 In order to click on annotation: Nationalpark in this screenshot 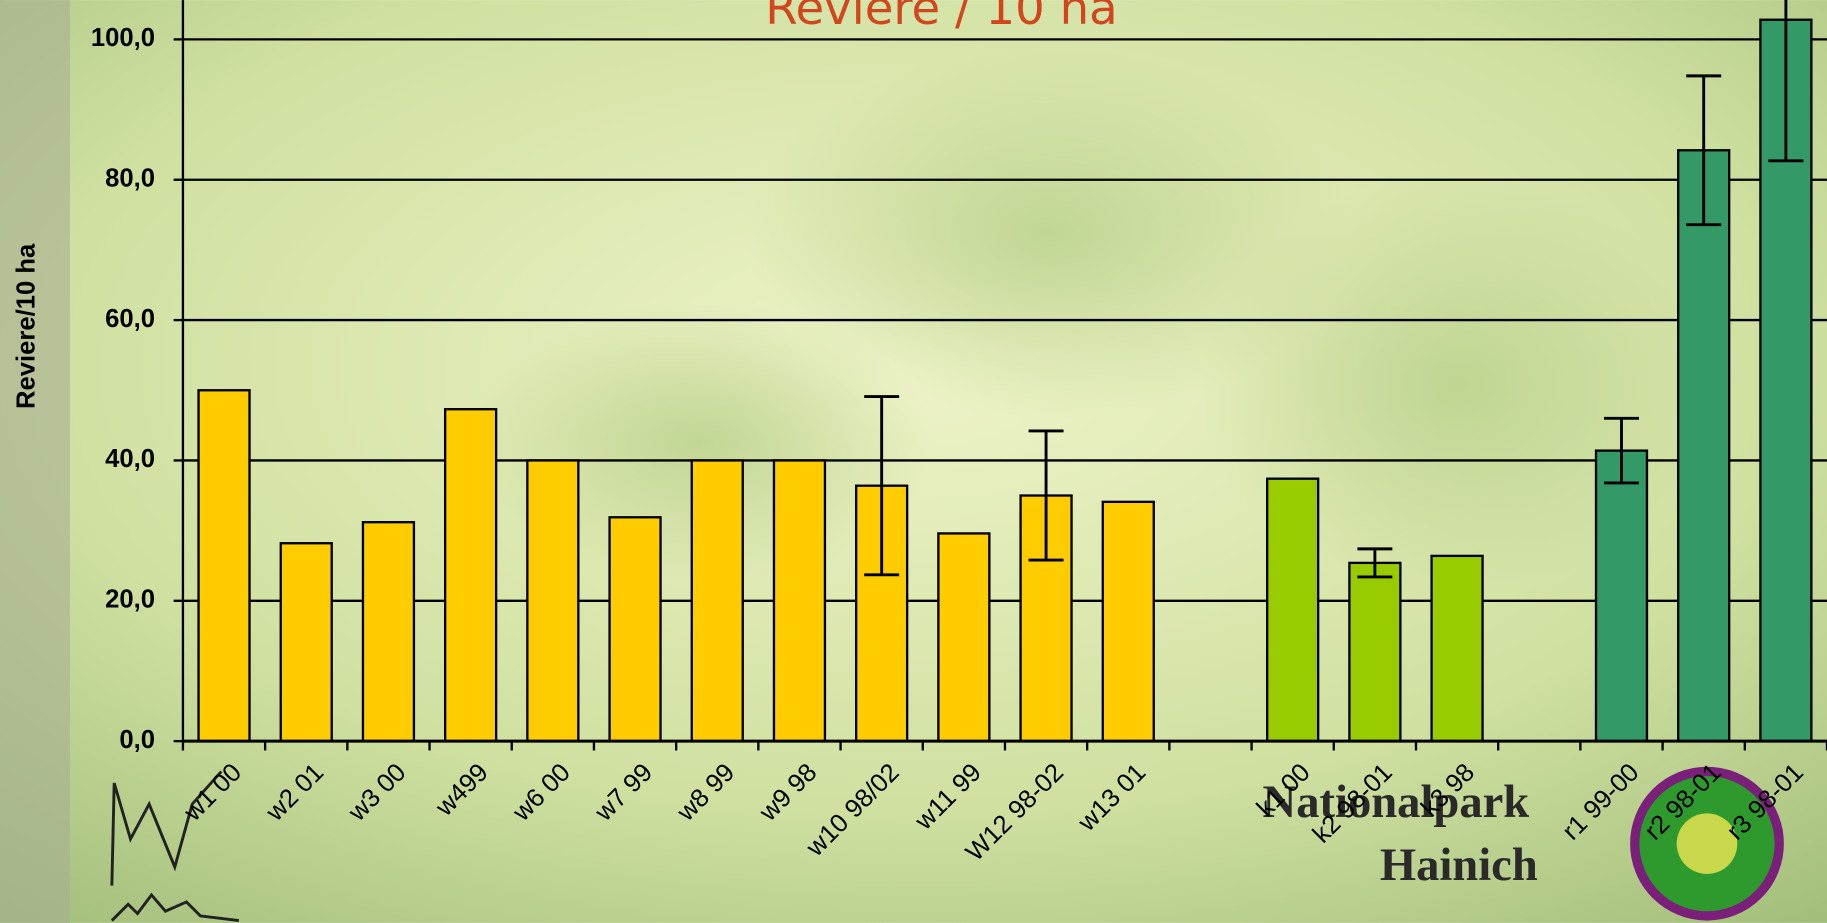, I will do `click(1396, 802)`.